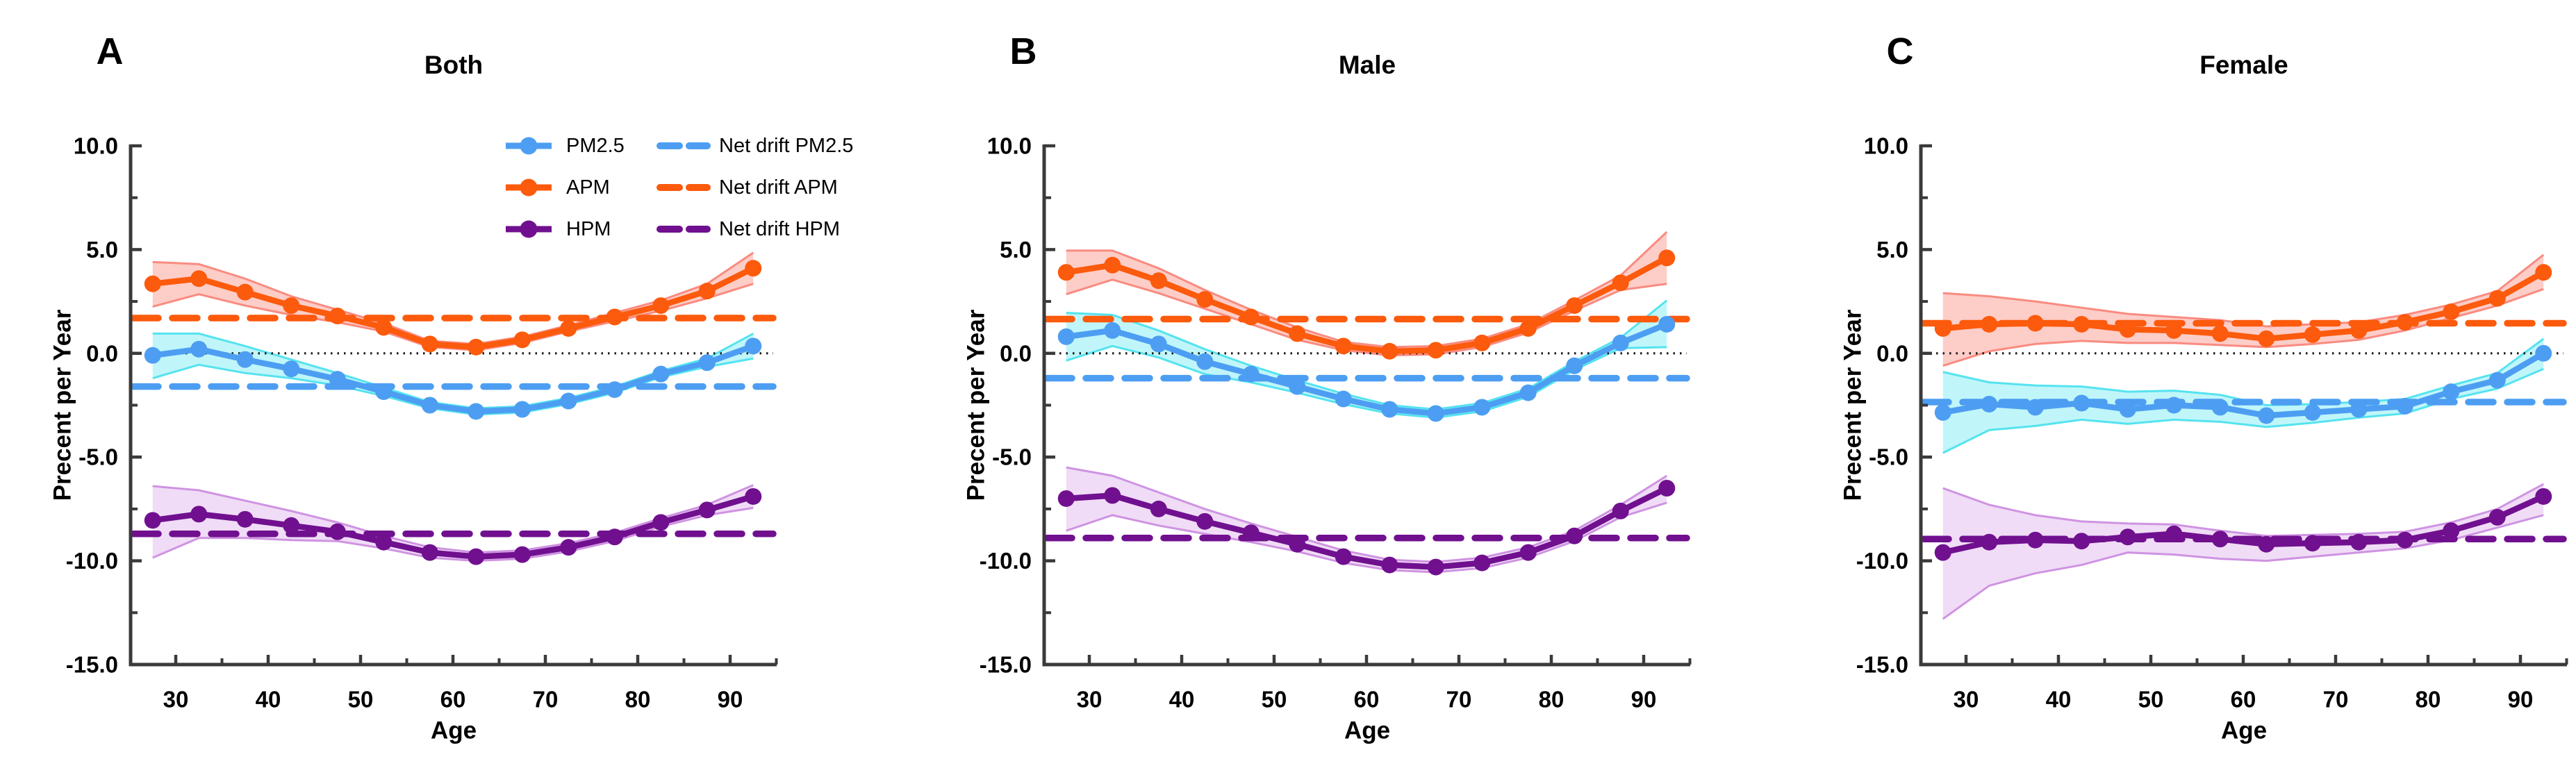 Image resolution: width=2576 pixels, height=759 pixels. Describe the element at coordinates (453, 534) in the screenshot. I see `hpm-ci-lower-edge` at that location.